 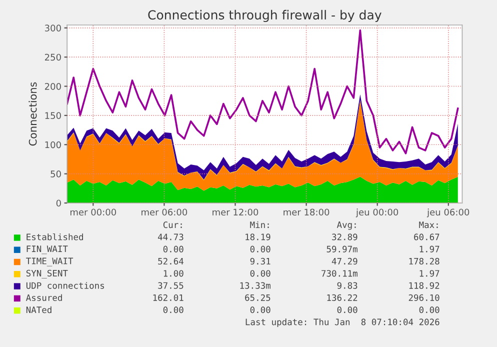 What do you see at coordinates (377, 213) in the screenshot?
I see `x-tick-label: jeu 00:00` at bounding box center [377, 213].